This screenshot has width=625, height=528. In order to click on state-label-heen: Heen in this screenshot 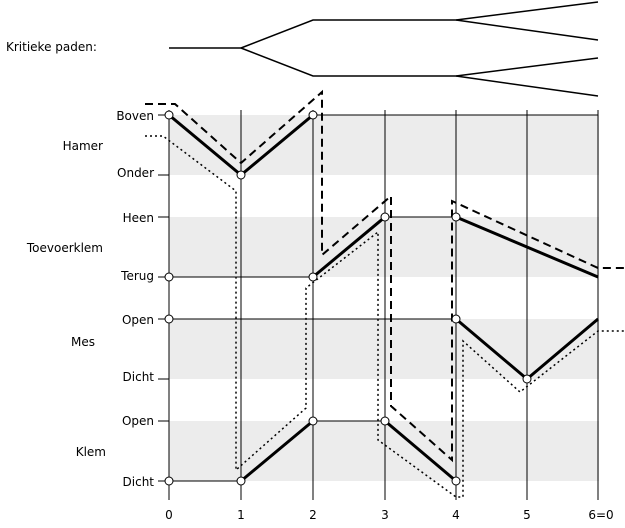, I will do `click(138, 218)`.